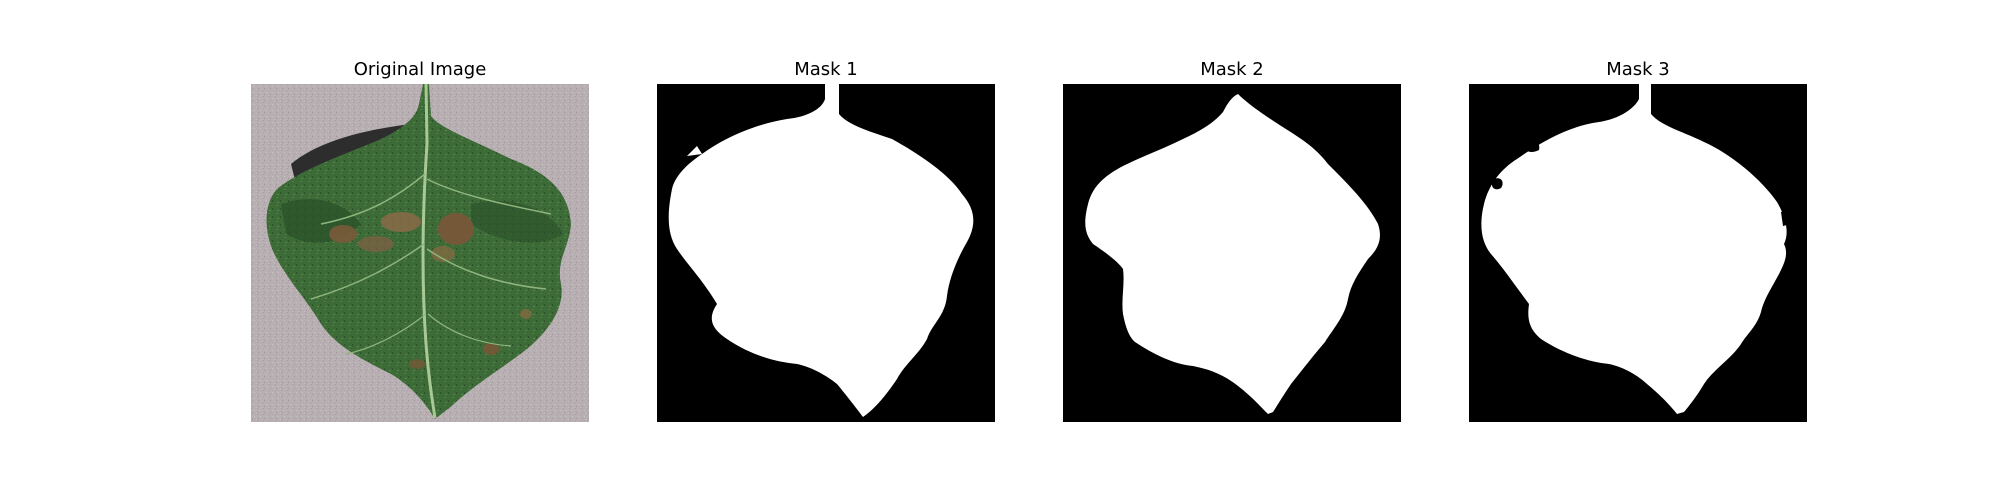 This screenshot has width=2000, height=500. What do you see at coordinates (420, 69) in the screenshot?
I see `panel-title: Original Image` at bounding box center [420, 69].